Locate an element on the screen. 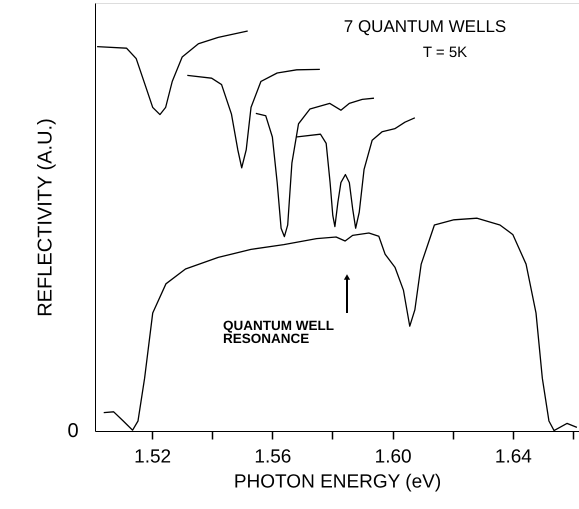 The image size is (579, 509). text: 1.60 is located at coordinates (393, 457).